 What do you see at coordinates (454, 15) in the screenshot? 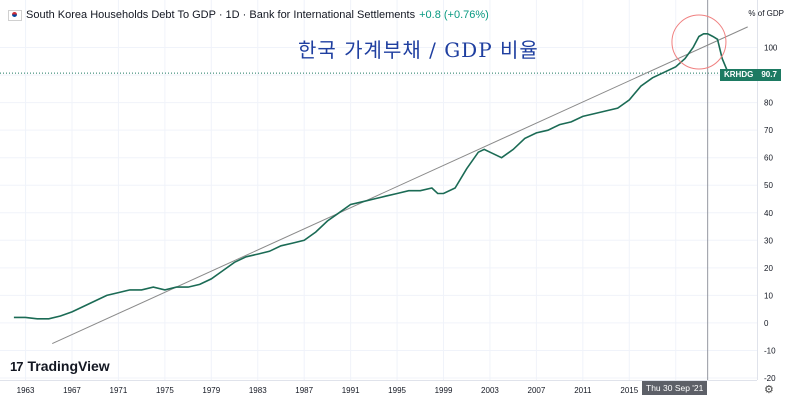
I see `price-change: +0.8 (+0.76%)` at bounding box center [454, 15].